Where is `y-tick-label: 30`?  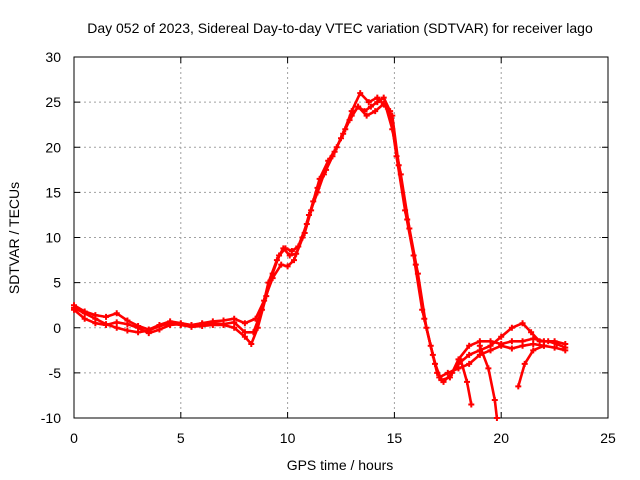
y-tick-label: 30 is located at coordinates (53, 57).